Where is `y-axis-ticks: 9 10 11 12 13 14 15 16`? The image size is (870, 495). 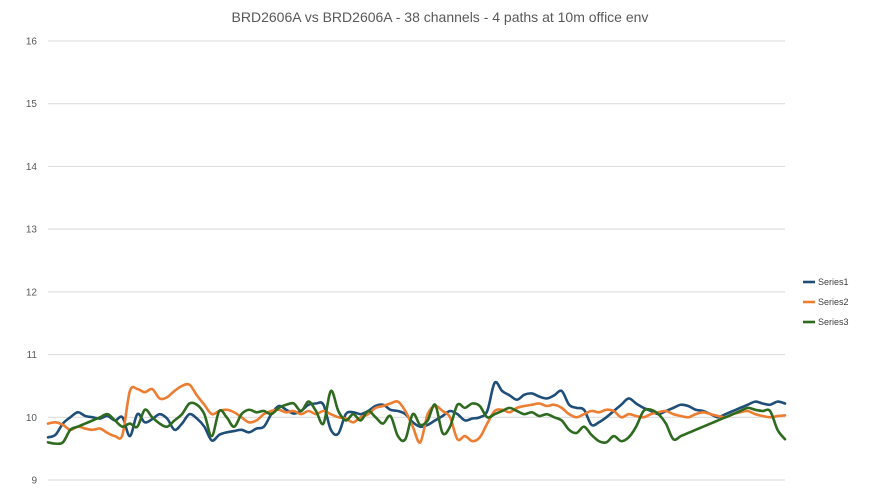
y-axis-ticks: 9 10 11 12 13 14 15 16 is located at coordinates (32, 262).